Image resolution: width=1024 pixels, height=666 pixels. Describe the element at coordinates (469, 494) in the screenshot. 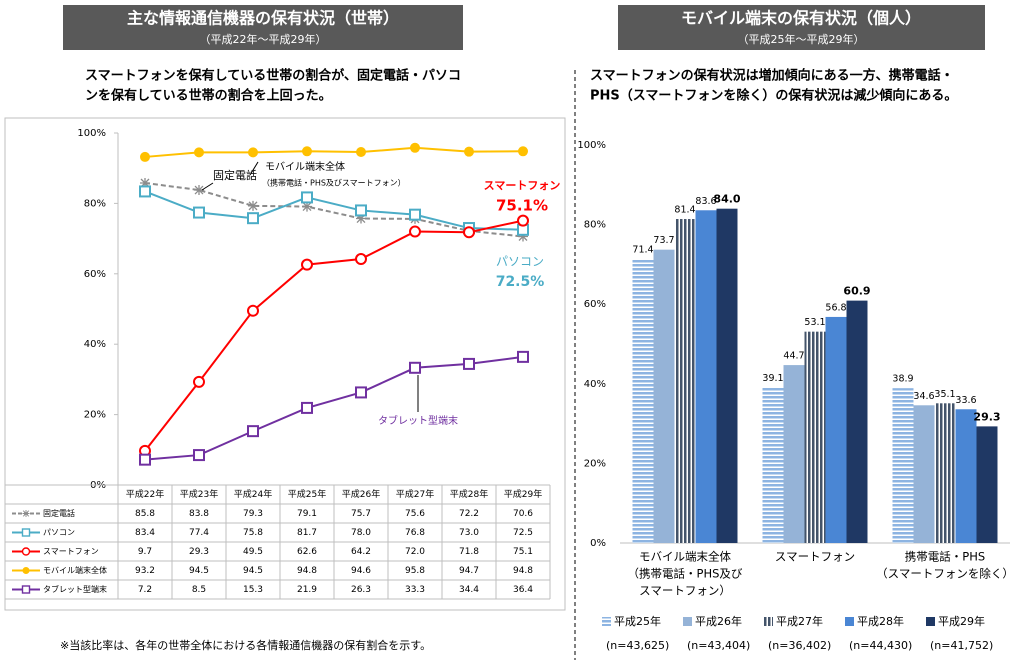

I see `x-tick-label: 平成28年` at that location.